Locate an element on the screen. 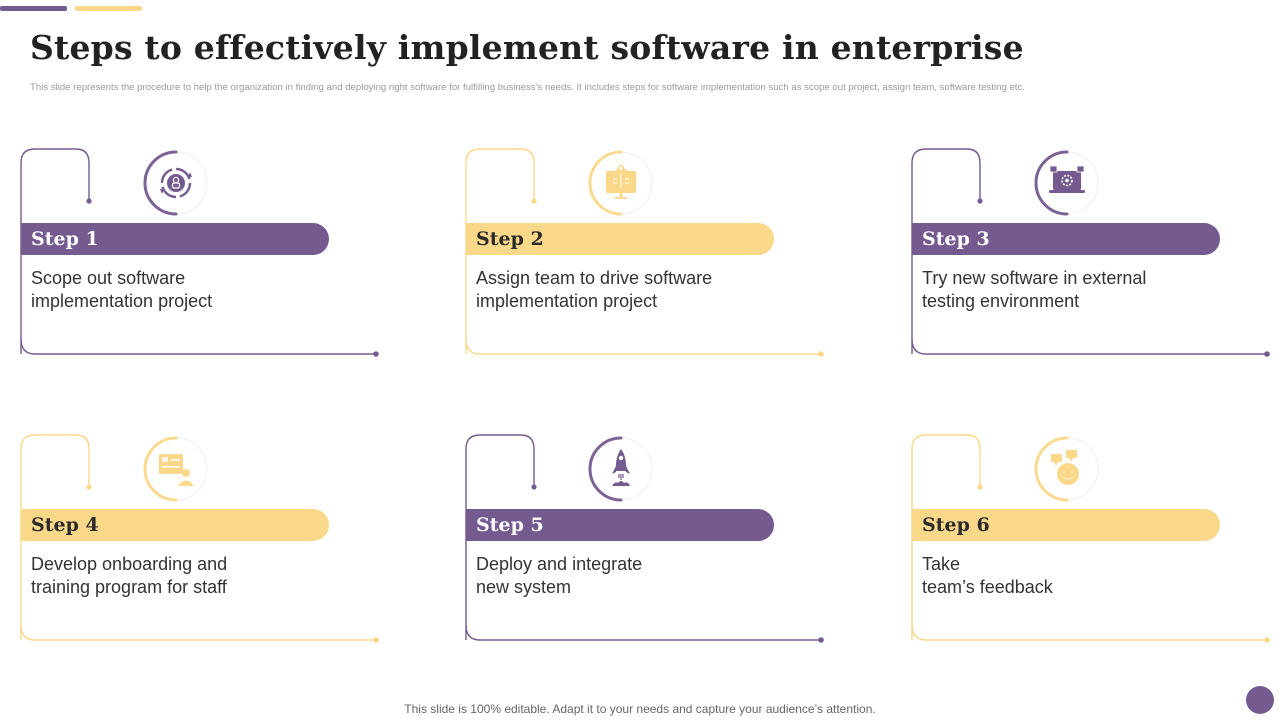  step-header-bar: Step 6 is located at coordinates (1066, 525).